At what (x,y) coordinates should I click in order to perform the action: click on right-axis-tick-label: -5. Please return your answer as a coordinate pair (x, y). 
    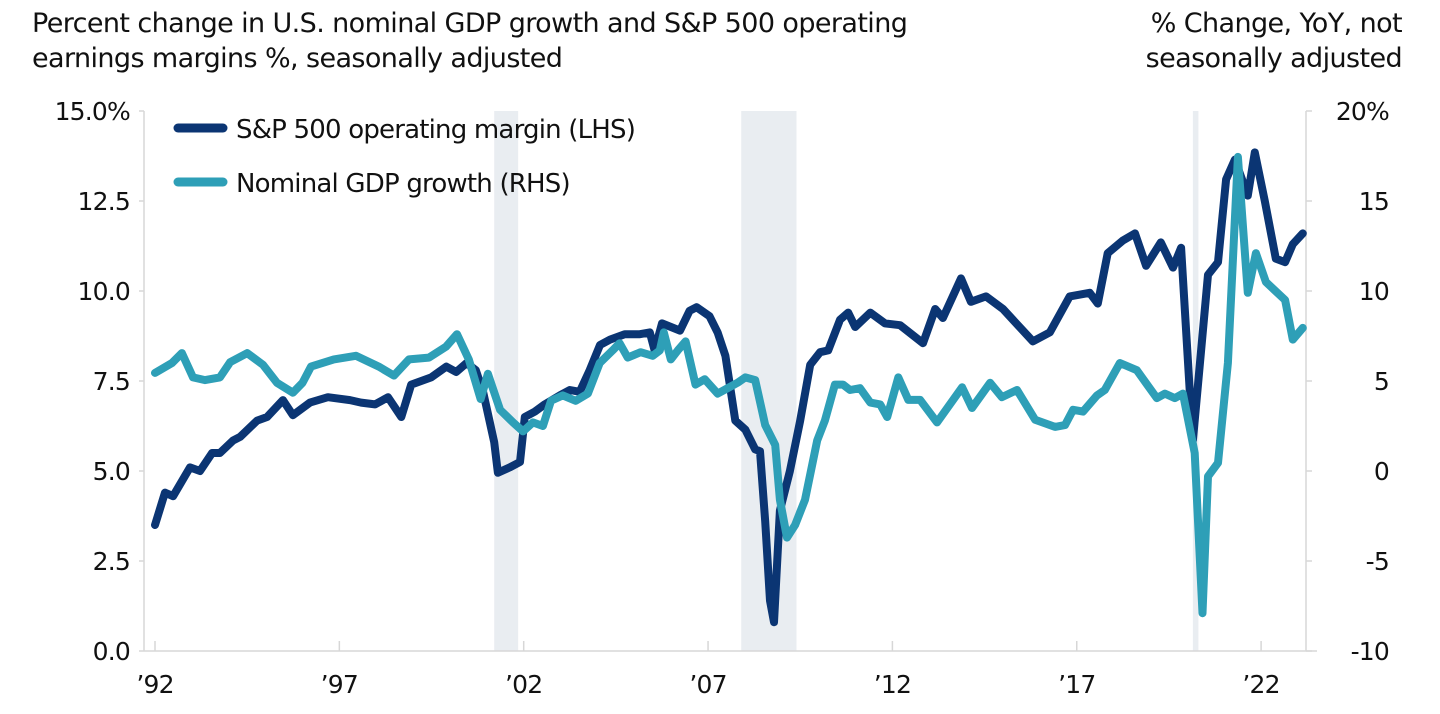
    Looking at the image, I should click on (1377, 561).